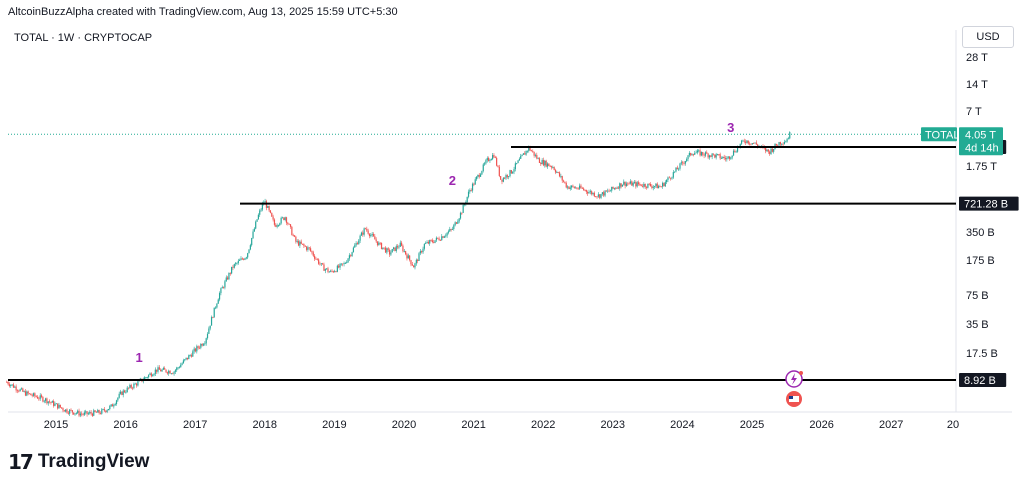 The width and height of the screenshot is (1024, 487). Describe the element at coordinates (83, 38) in the screenshot. I see `symbol-label: TOTAL · 1W · CRYPTOCAP` at that location.